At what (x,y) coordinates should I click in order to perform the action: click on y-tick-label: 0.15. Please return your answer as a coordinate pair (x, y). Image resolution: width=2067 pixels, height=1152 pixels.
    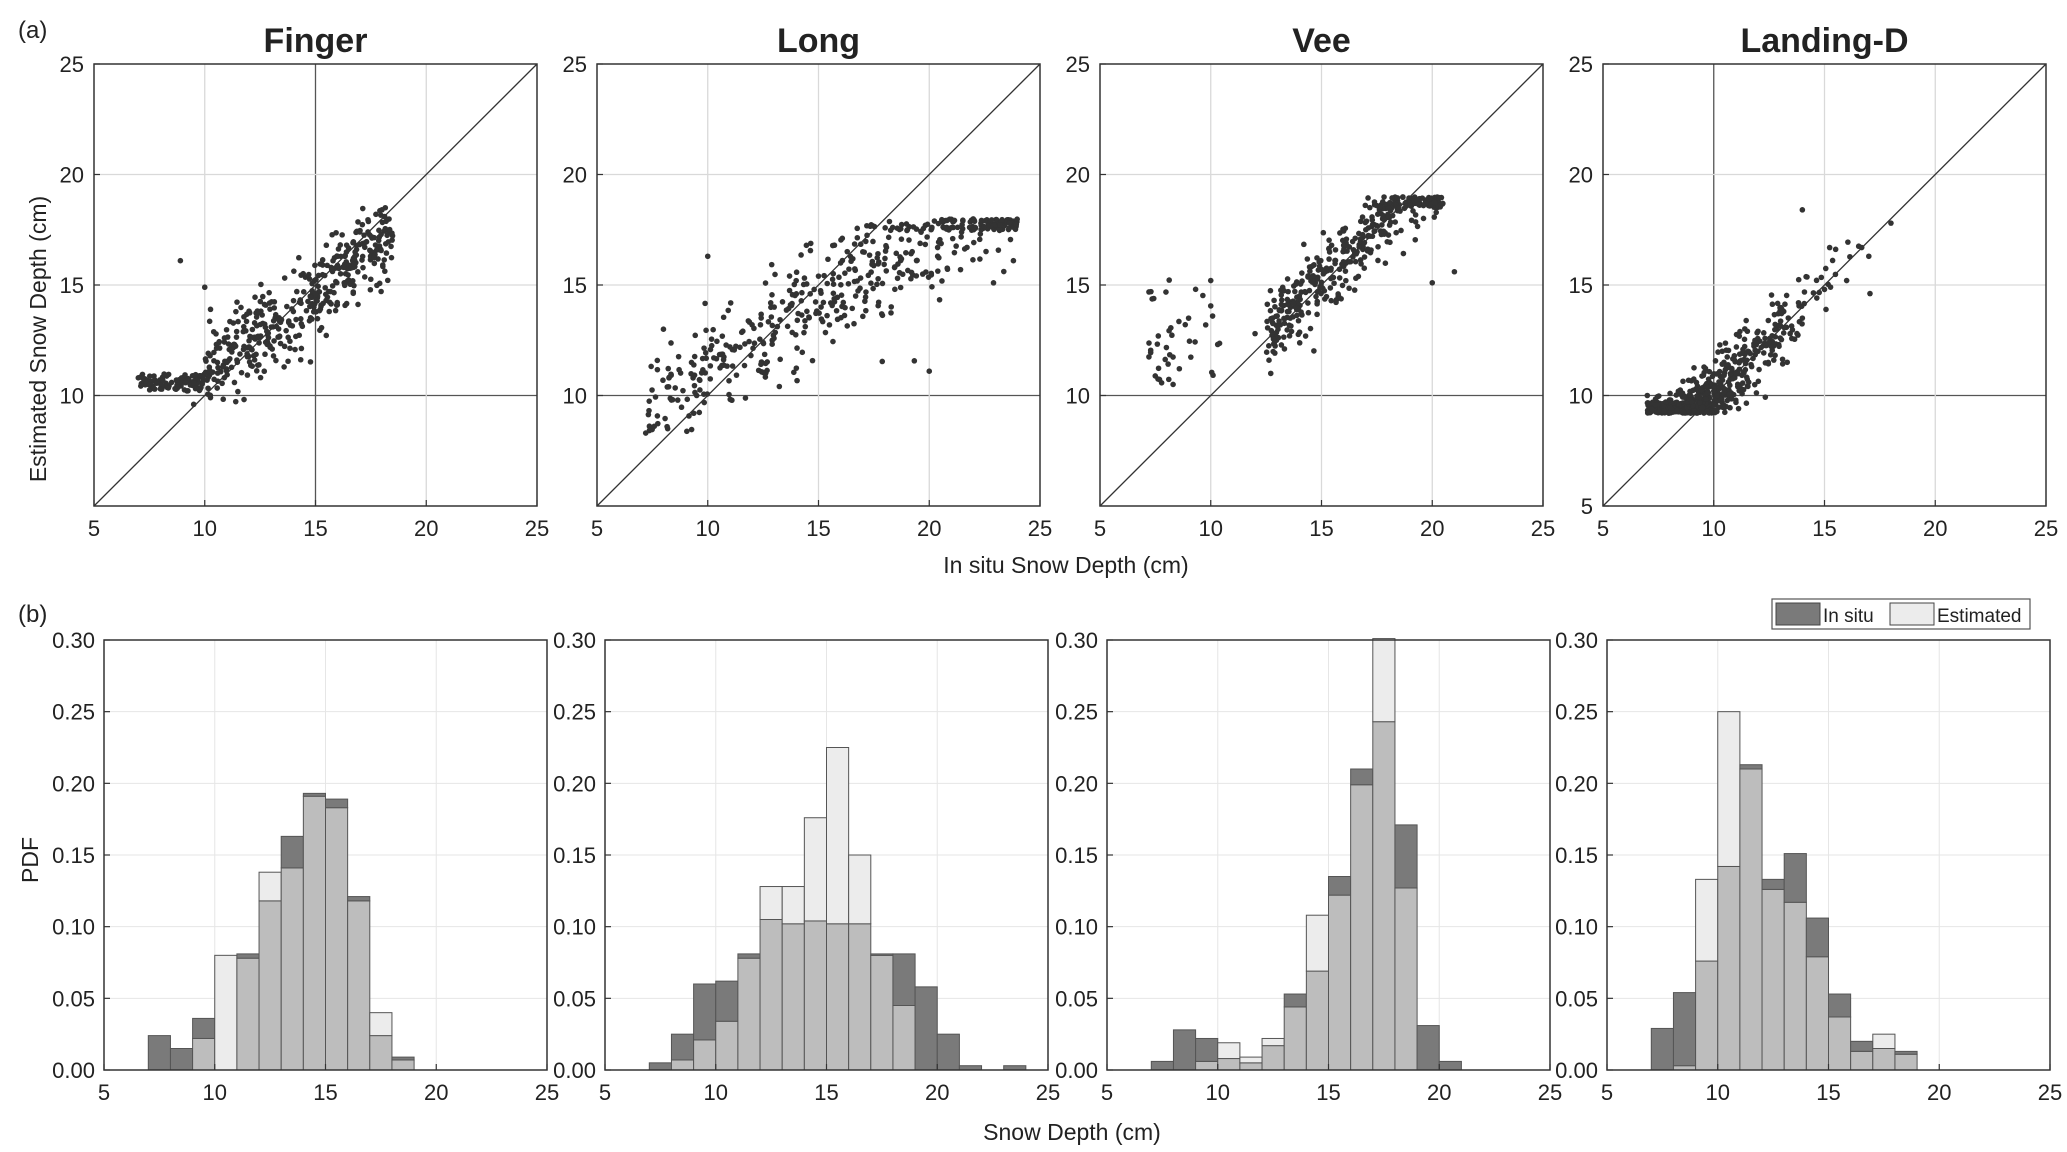
    Looking at the image, I should click on (1576, 855).